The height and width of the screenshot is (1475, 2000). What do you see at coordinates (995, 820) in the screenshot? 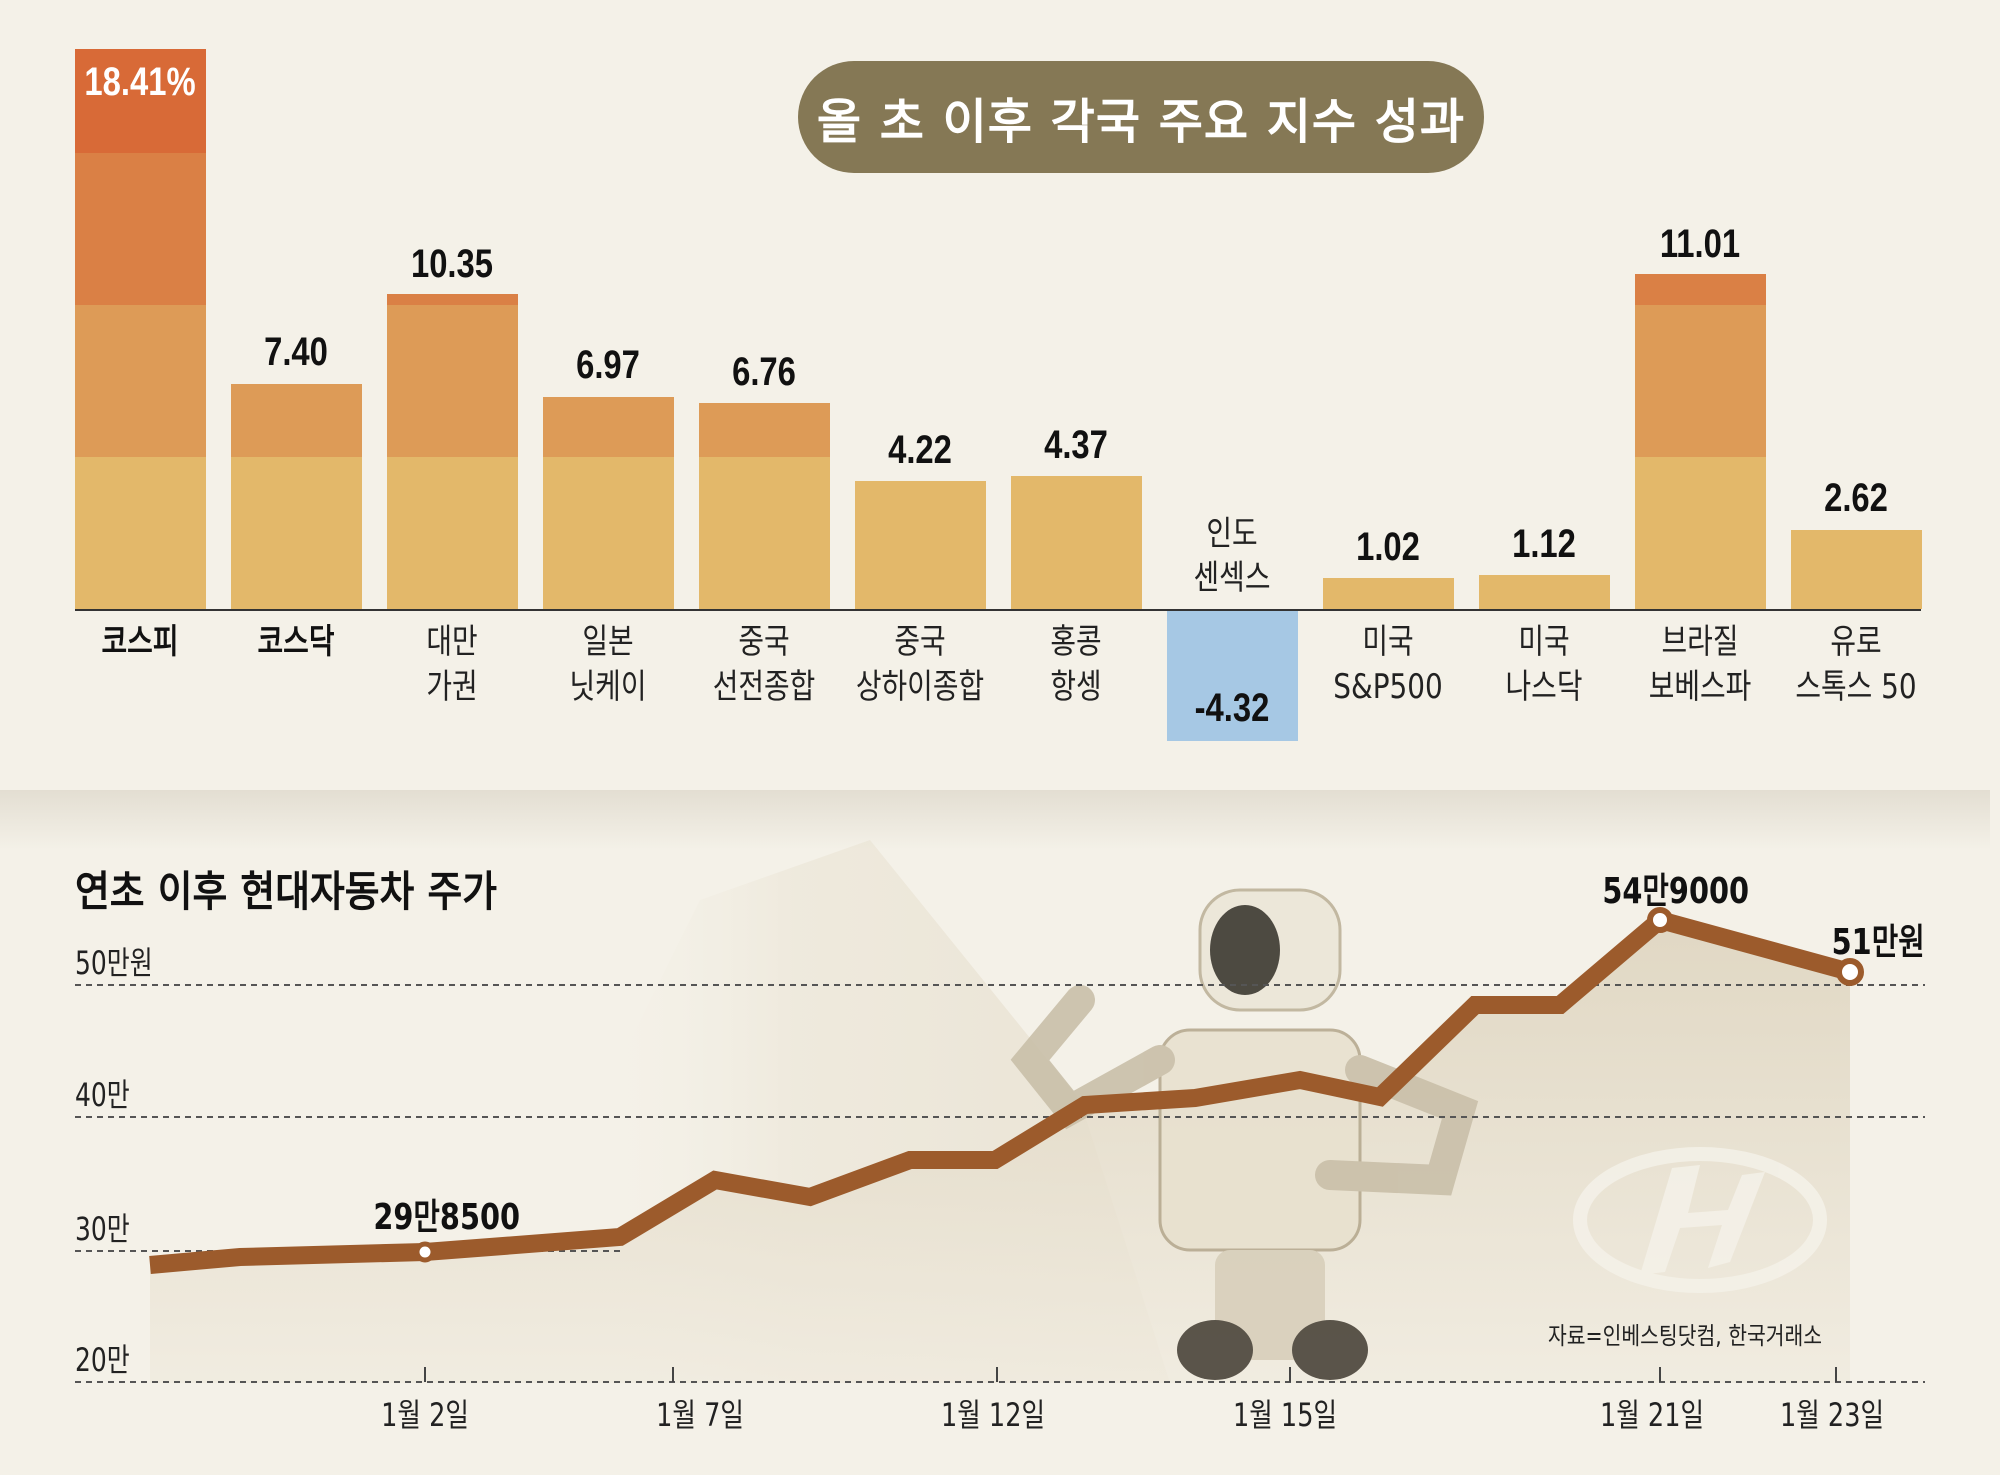
I see `section-divider-shadow` at bounding box center [995, 820].